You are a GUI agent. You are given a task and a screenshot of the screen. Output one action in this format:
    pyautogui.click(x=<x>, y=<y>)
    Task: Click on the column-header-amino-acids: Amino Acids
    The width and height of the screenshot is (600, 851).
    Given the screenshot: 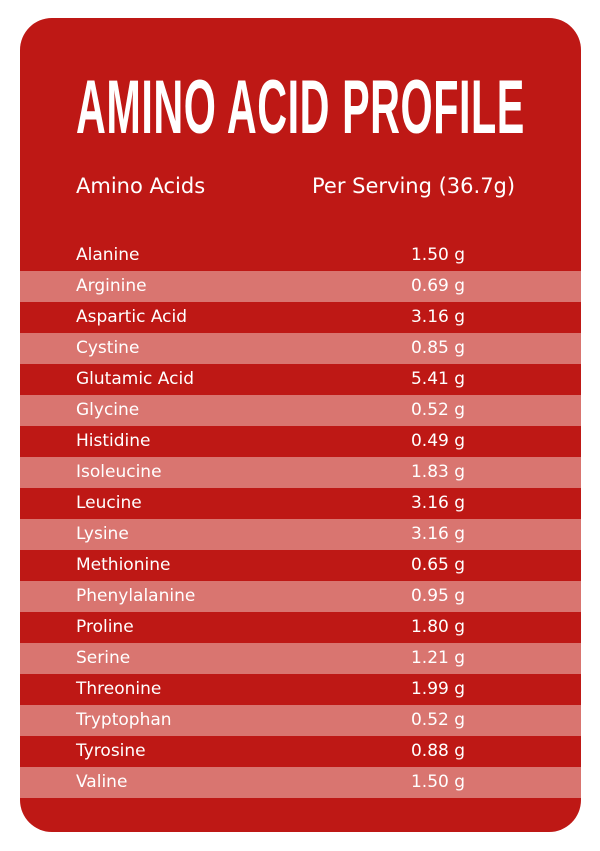 What is the action you would take?
    pyautogui.click(x=141, y=186)
    